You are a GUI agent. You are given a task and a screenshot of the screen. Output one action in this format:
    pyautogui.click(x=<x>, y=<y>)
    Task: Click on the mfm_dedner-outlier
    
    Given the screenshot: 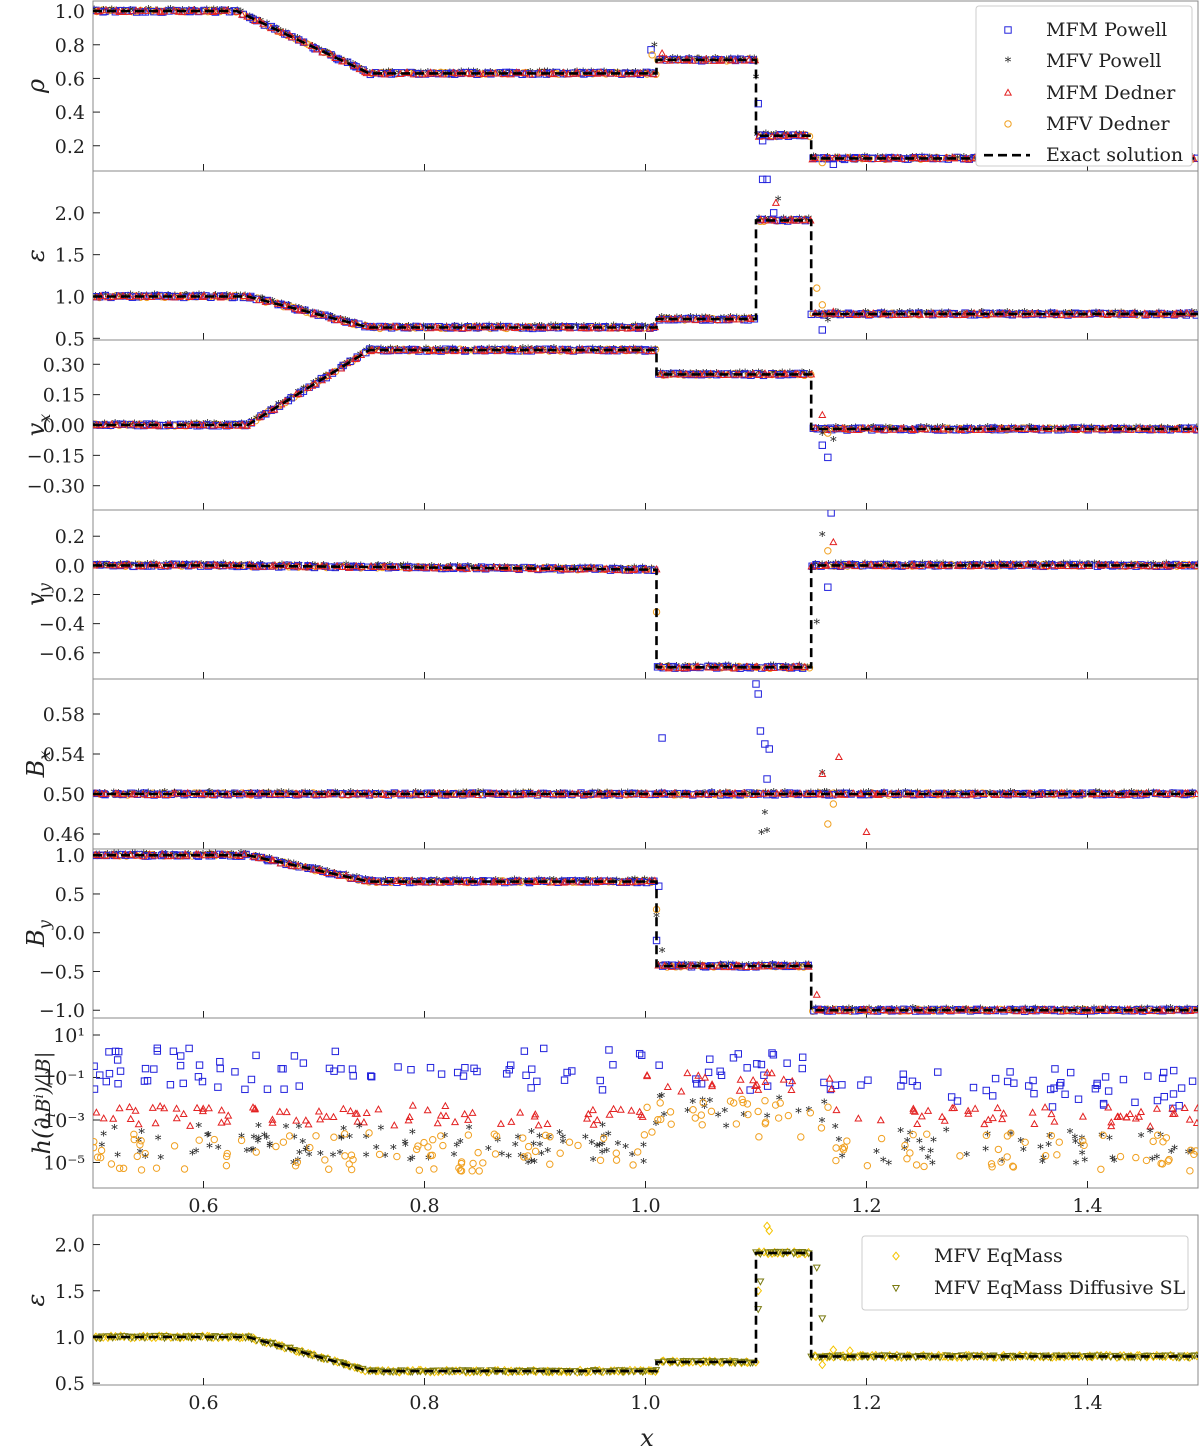 What is the action you would take?
    pyautogui.click(x=838, y=756)
    